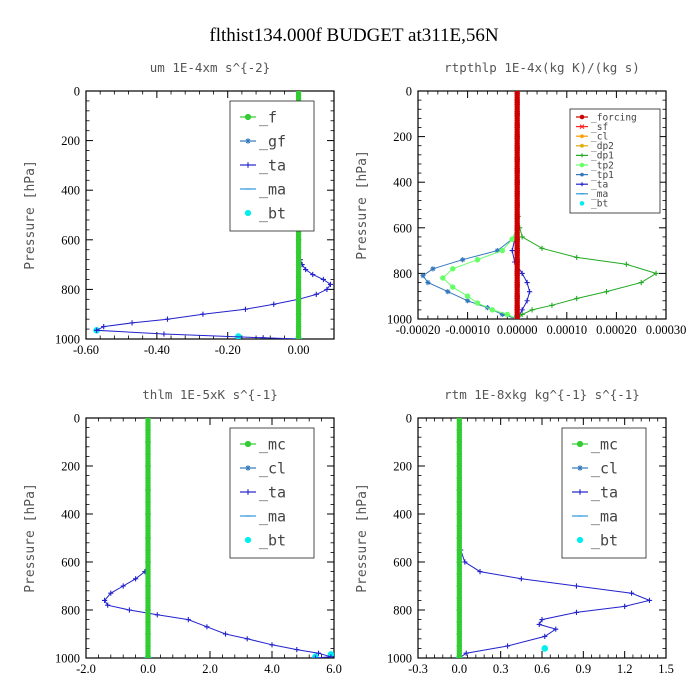 The image size is (700, 700). What do you see at coordinates (602, 165) in the screenshot?
I see `legend-label: _tp2` at bounding box center [602, 165].